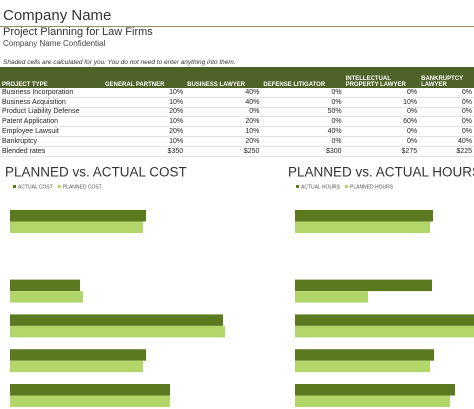 The height and width of the screenshot is (409, 474). What do you see at coordinates (51, 131) in the screenshot?
I see `table-cell: Employee Lawsuit` at bounding box center [51, 131].